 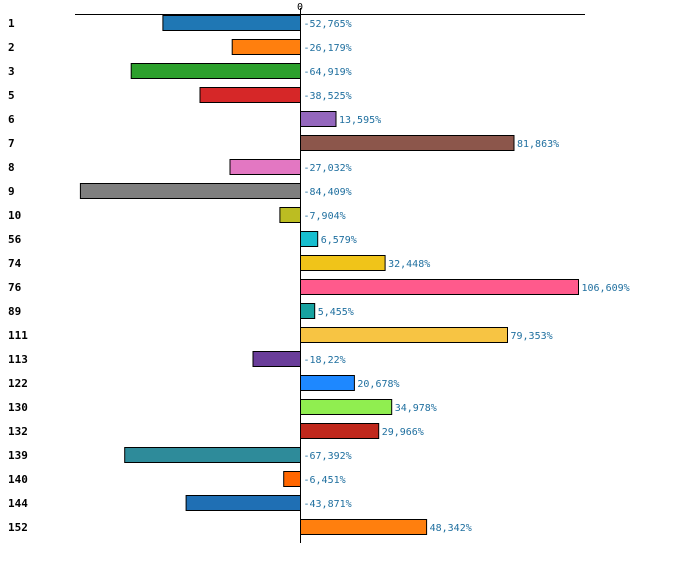 I want to click on category-label: 9, so click(x=11, y=191).